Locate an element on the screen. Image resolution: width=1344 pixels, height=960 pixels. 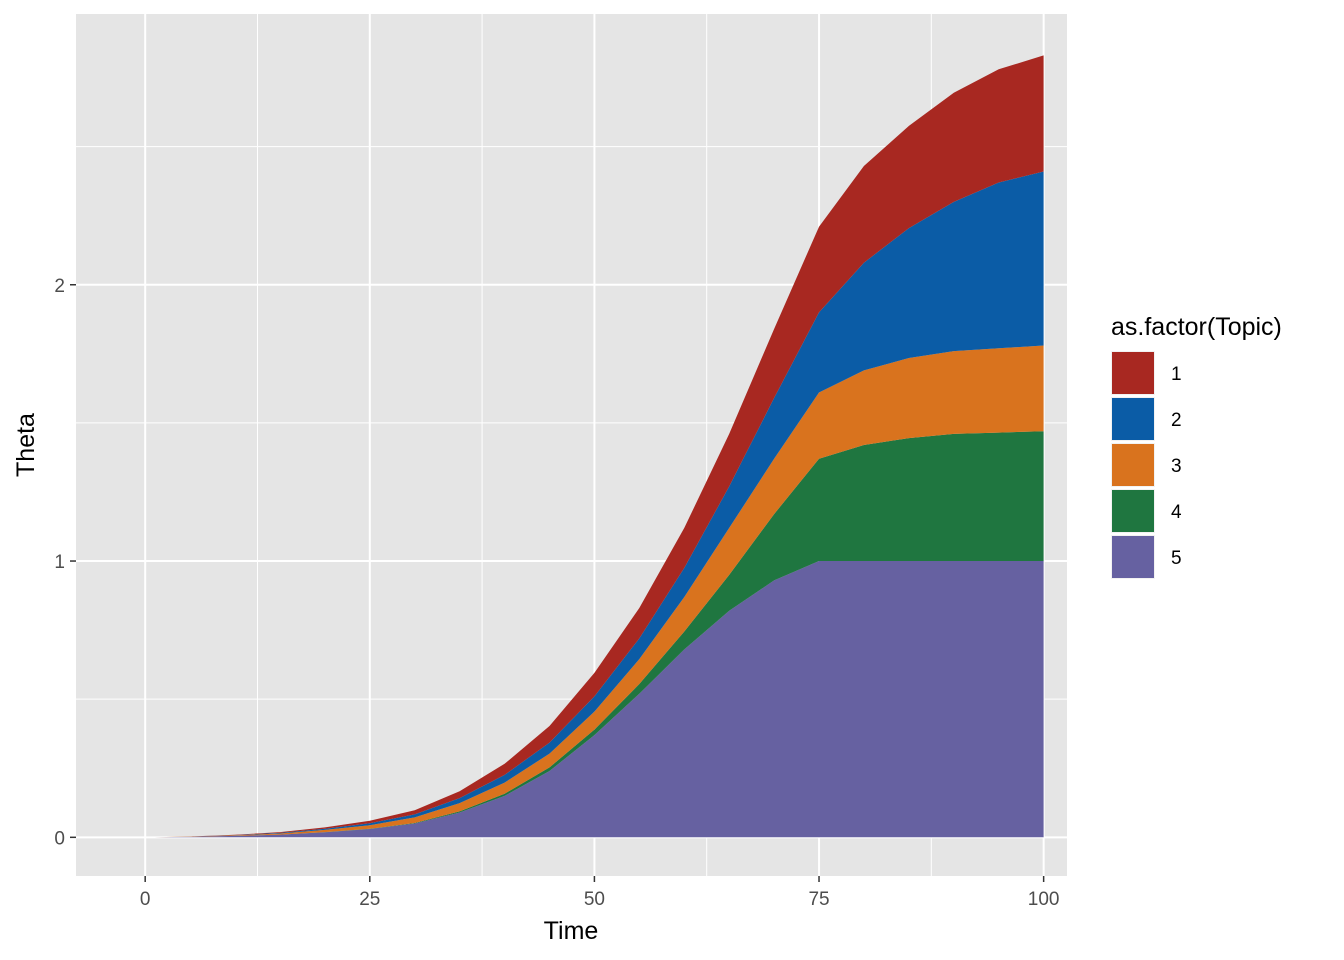
y-tick-label: 1 is located at coordinates (59, 562).